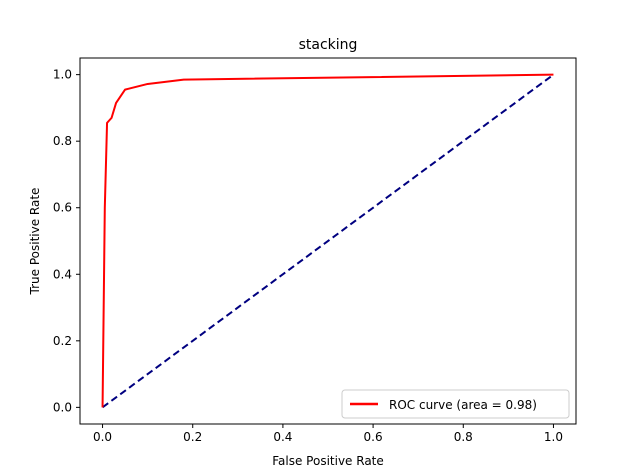  I want to click on y-tick-label: 0.4, so click(62, 274).